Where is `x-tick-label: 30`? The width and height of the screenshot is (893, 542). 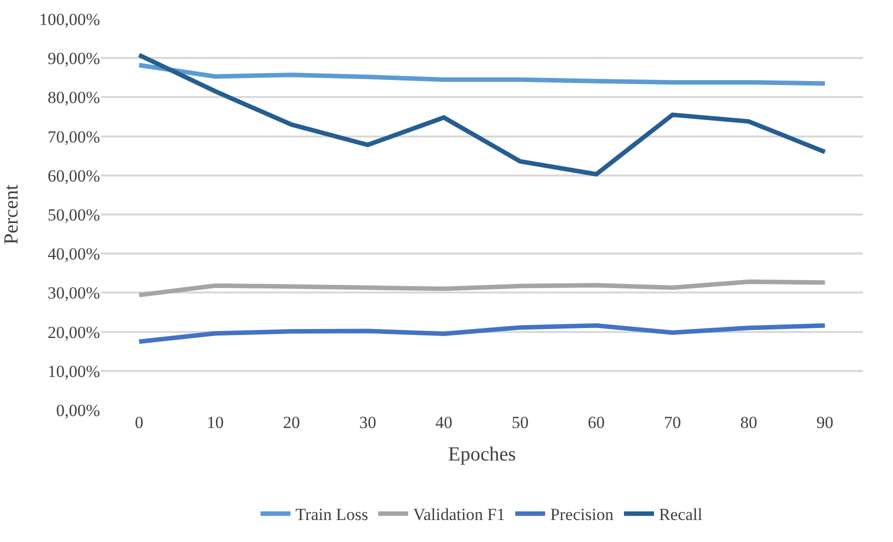
x-tick-label: 30 is located at coordinates (367, 422).